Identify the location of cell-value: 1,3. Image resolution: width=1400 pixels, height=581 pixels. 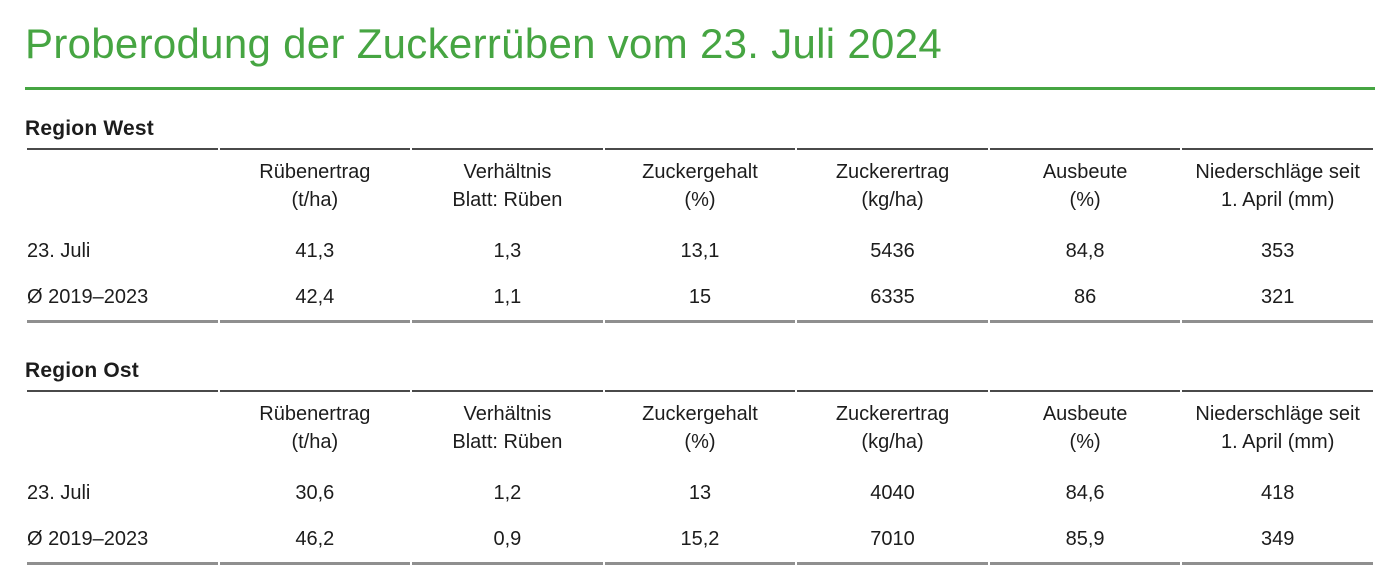
(507, 250).